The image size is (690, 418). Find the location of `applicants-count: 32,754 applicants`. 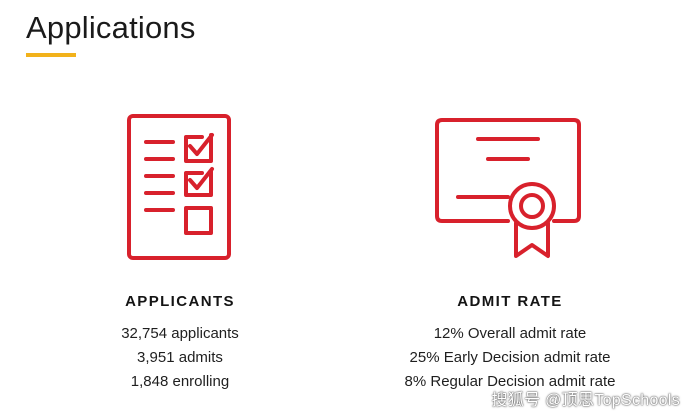

applicants-count: 32,754 applicants is located at coordinates (180, 333).